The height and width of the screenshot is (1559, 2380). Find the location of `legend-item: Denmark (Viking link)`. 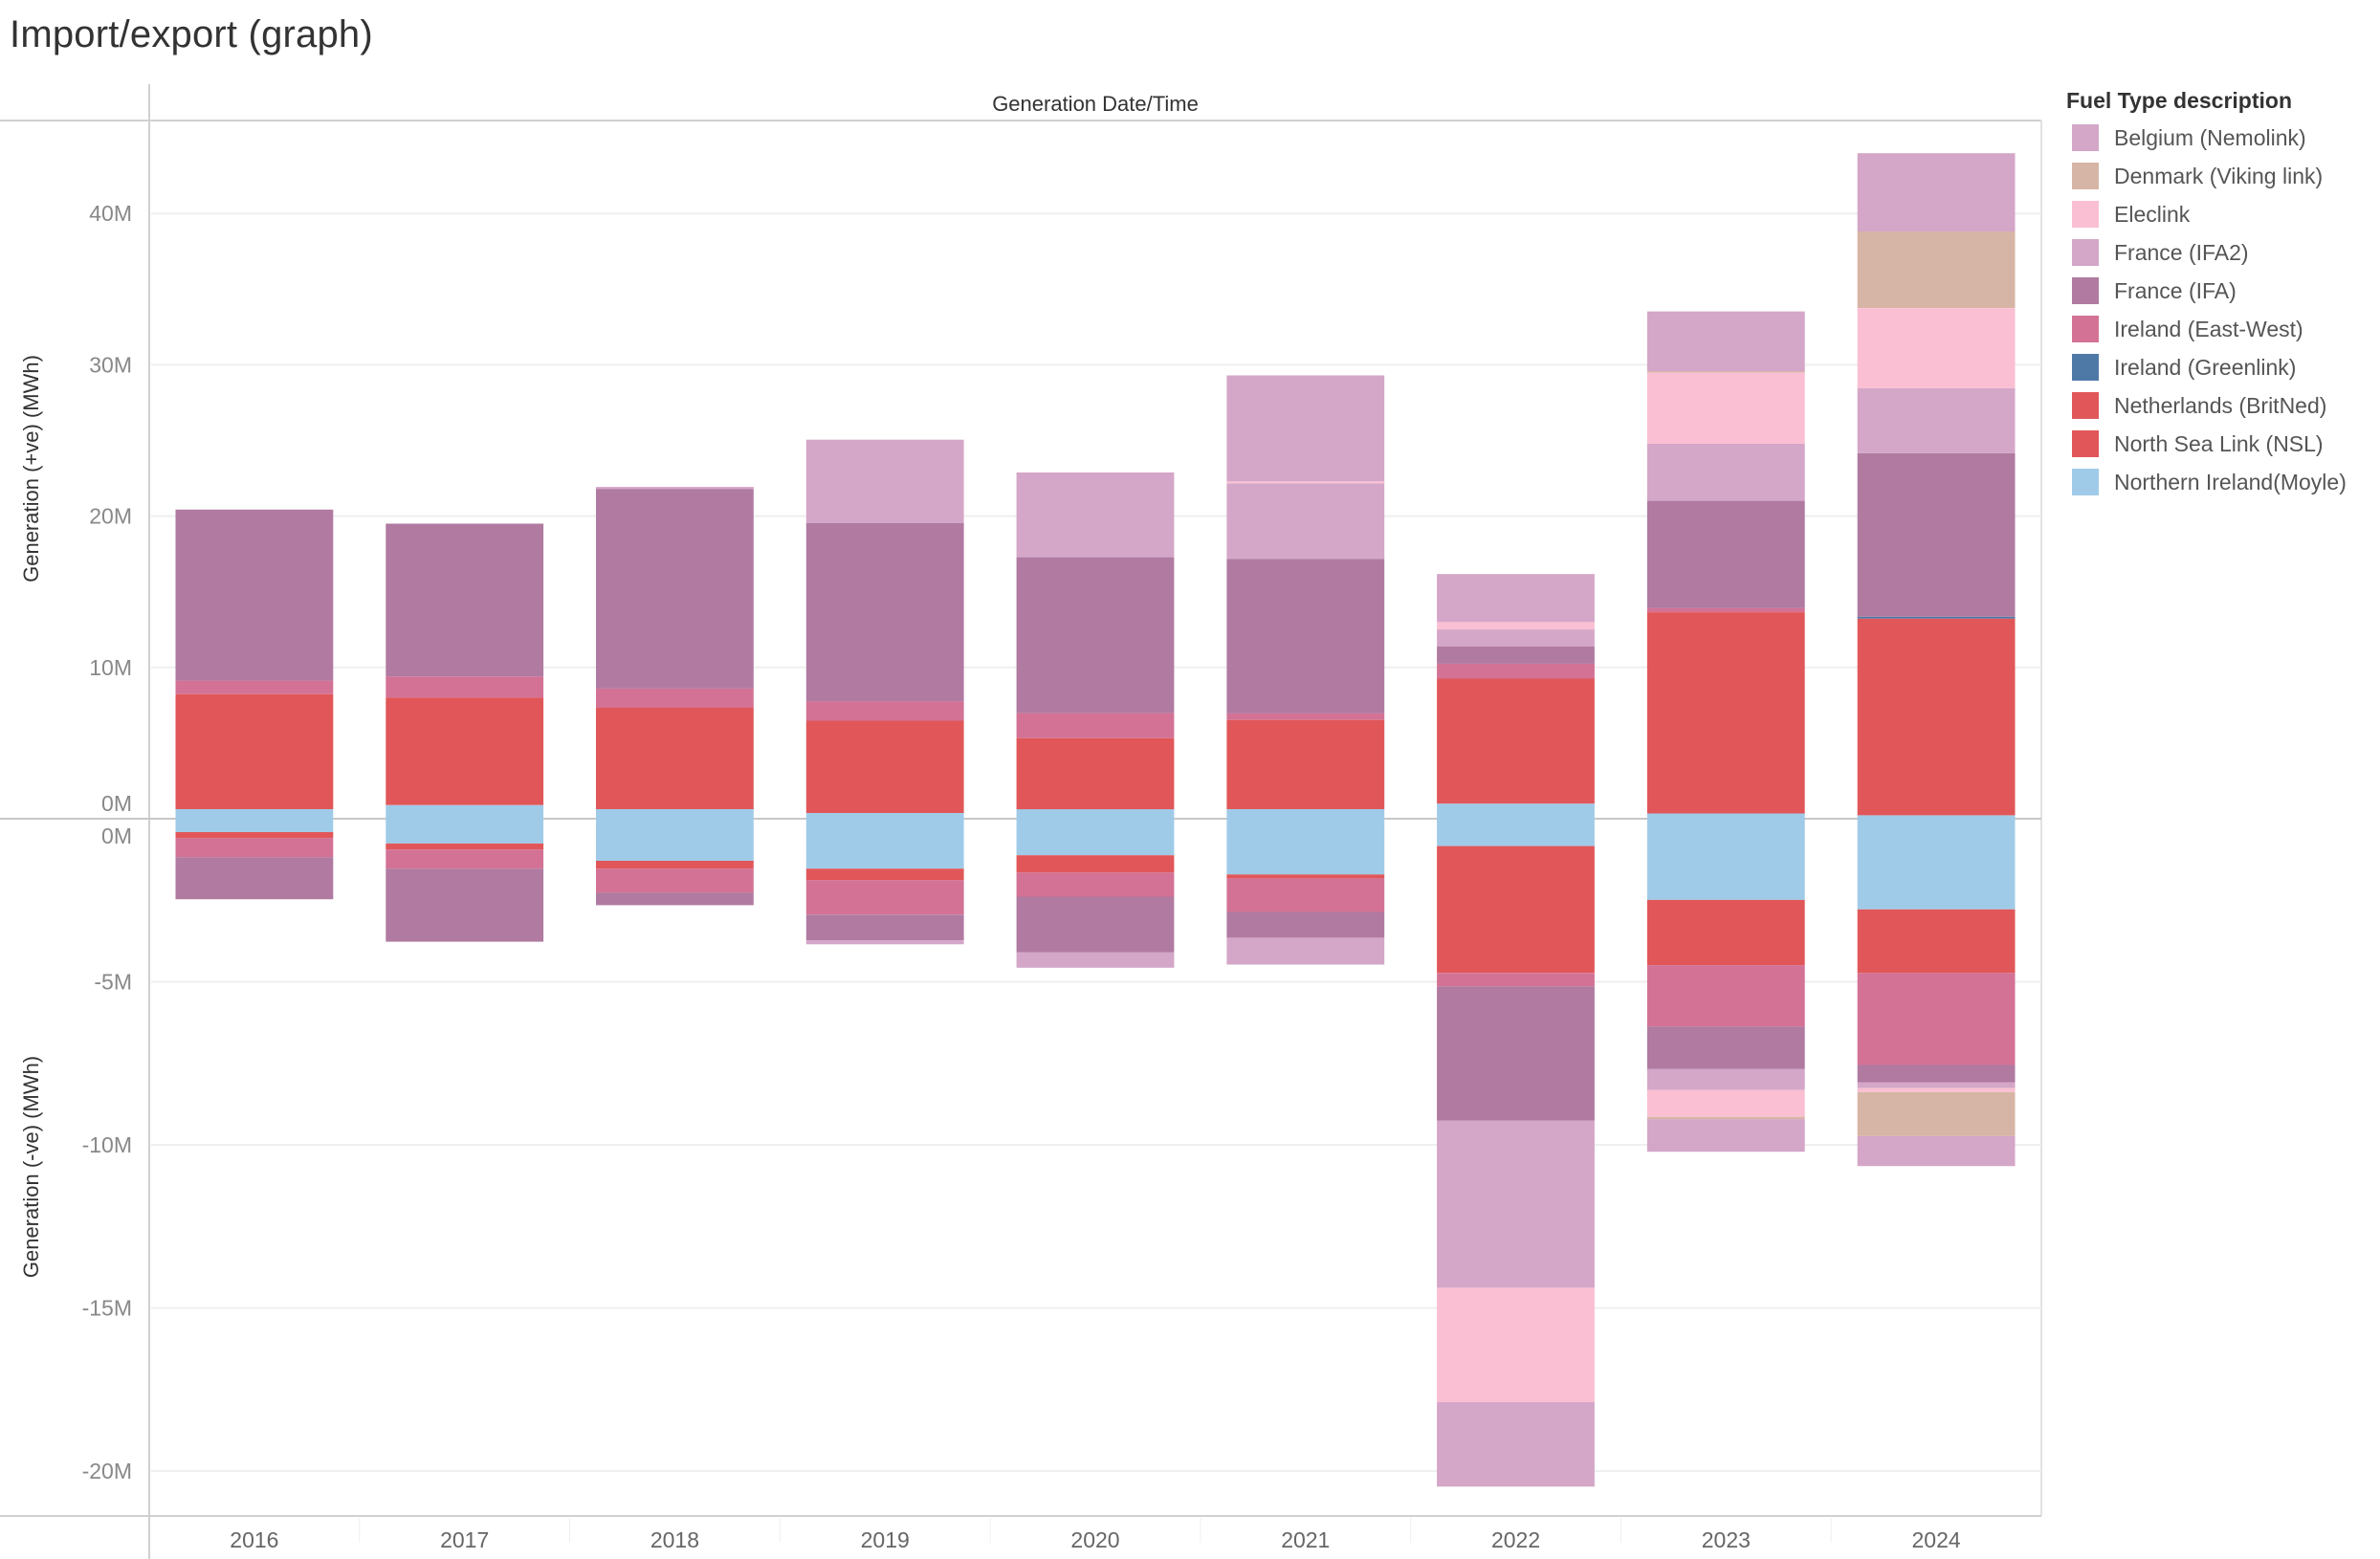

legend-item: Denmark (Viking link) is located at coordinates (2219, 176).